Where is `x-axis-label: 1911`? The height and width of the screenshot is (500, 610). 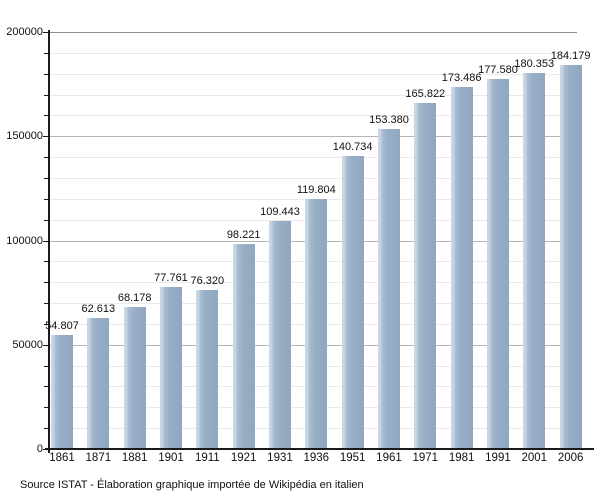 x-axis-label: 1911 is located at coordinates (207, 458).